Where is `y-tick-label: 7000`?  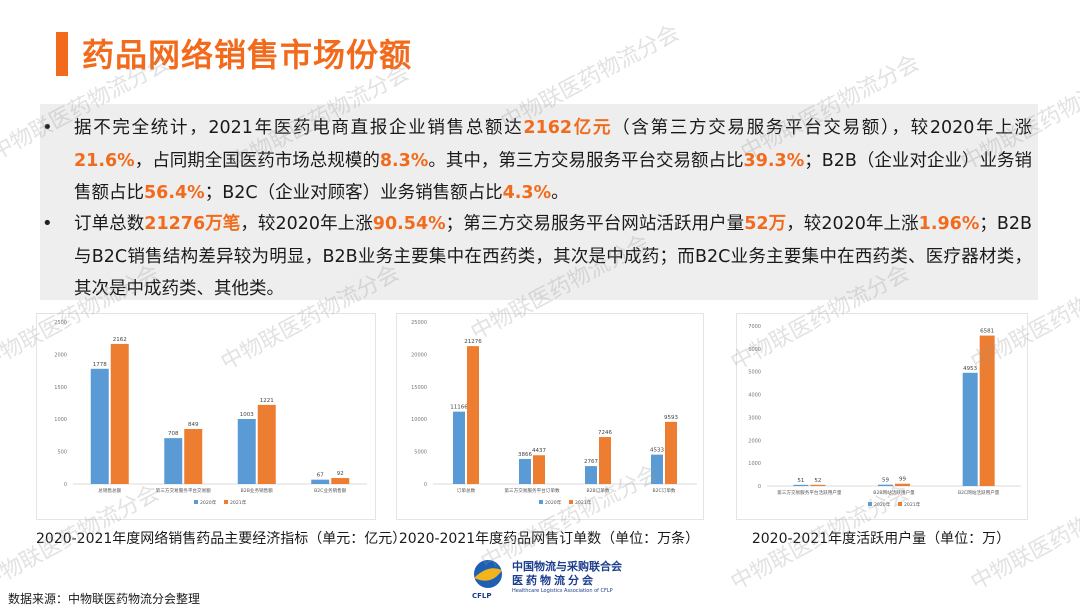 y-tick-label: 7000 is located at coordinates (754, 327).